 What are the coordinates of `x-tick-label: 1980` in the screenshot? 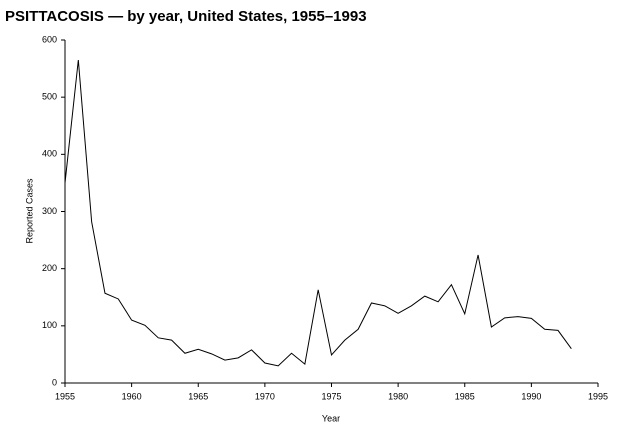 It's located at (398, 396).